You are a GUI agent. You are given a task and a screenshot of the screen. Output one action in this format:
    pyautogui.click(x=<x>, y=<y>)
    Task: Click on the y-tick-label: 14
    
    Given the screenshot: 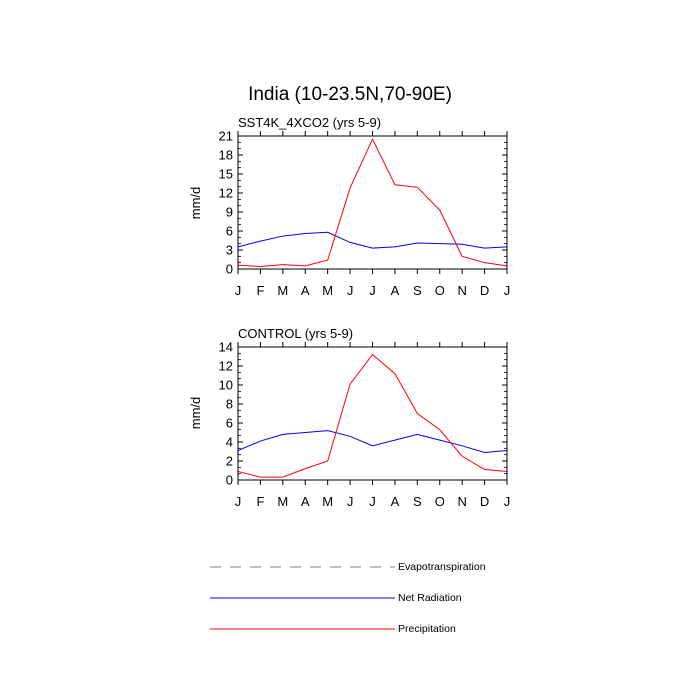 What is the action you would take?
    pyautogui.click(x=226, y=347)
    